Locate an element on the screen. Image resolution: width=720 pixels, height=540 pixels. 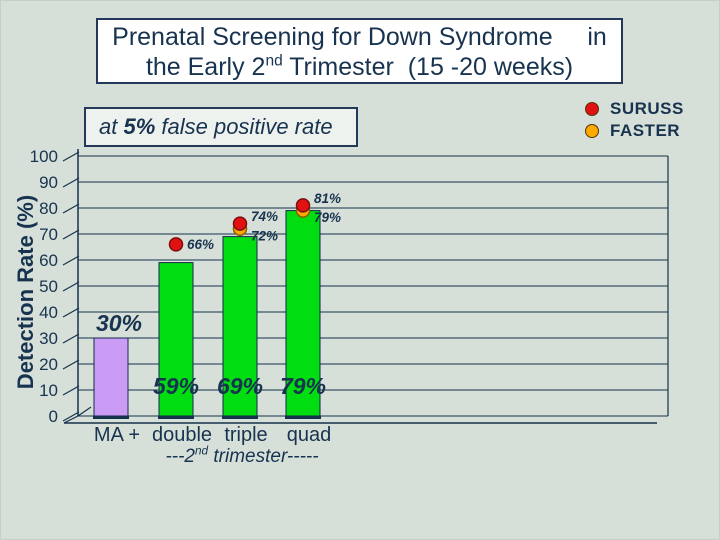
bar-double is located at coordinates (176, 339).